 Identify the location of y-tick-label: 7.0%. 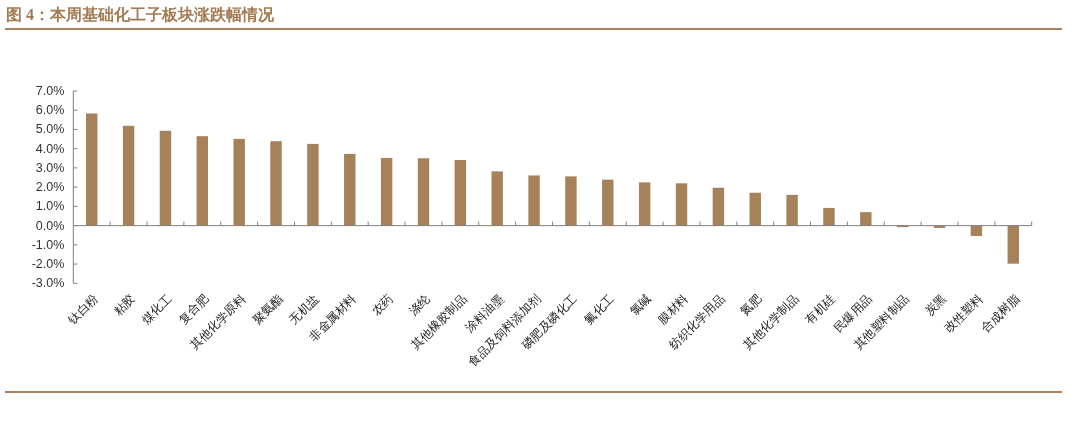
(50, 91).